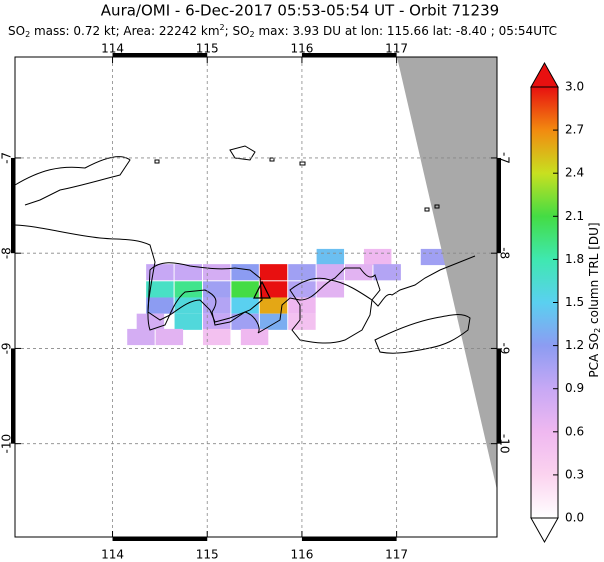 The width and height of the screenshot is (604, 562). What do you see at coordinates (574, 173) in the screenshot?
I see `colorbar-tick-label: 2.4` at bounding box center [574, 173].